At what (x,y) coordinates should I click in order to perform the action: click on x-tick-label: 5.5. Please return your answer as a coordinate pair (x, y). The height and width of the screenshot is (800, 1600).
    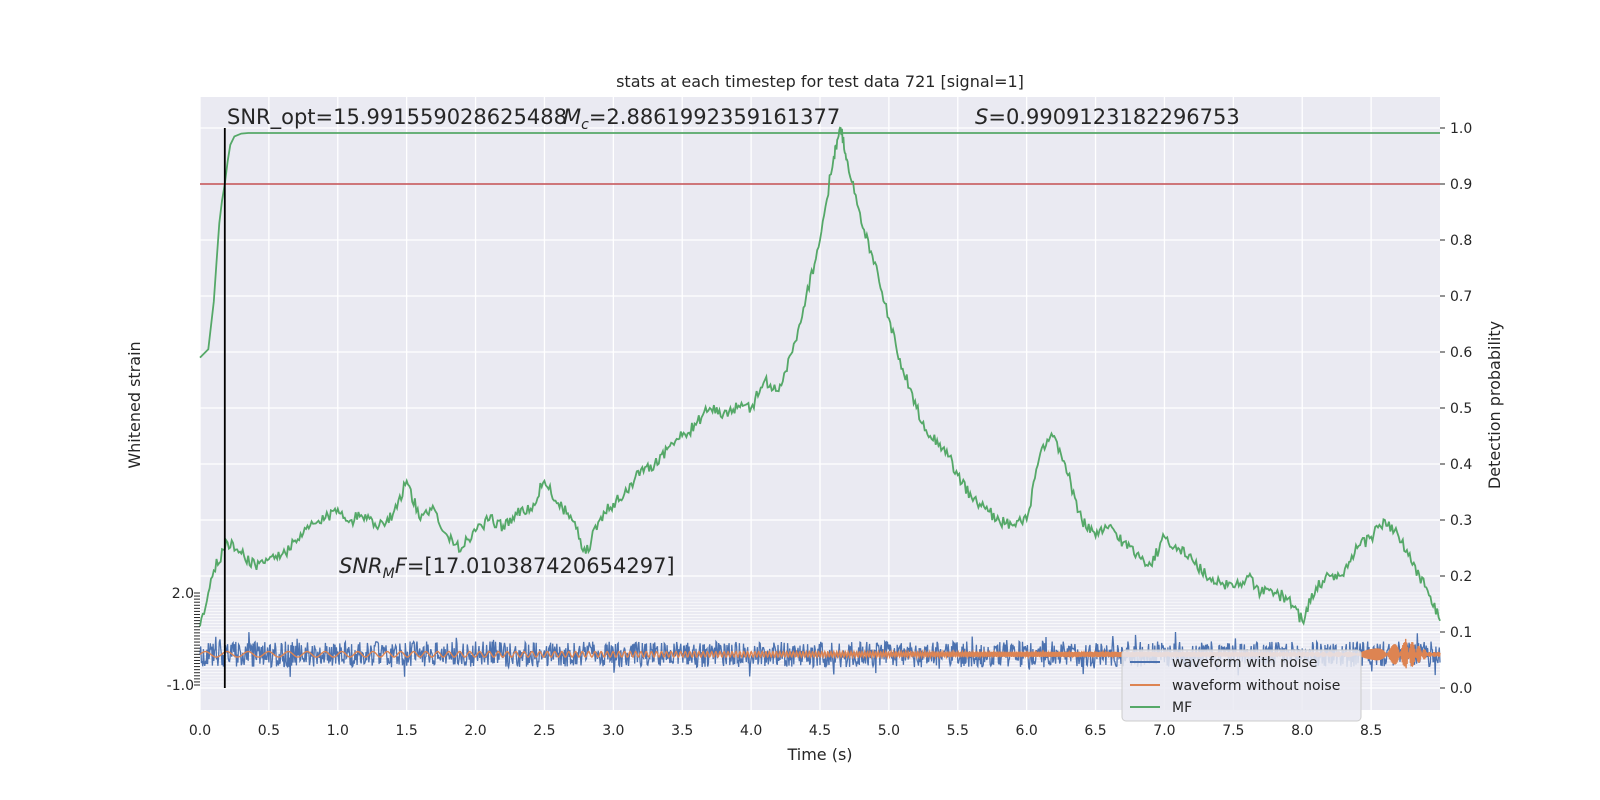
    Looking at the image, I should click on (958, 731).